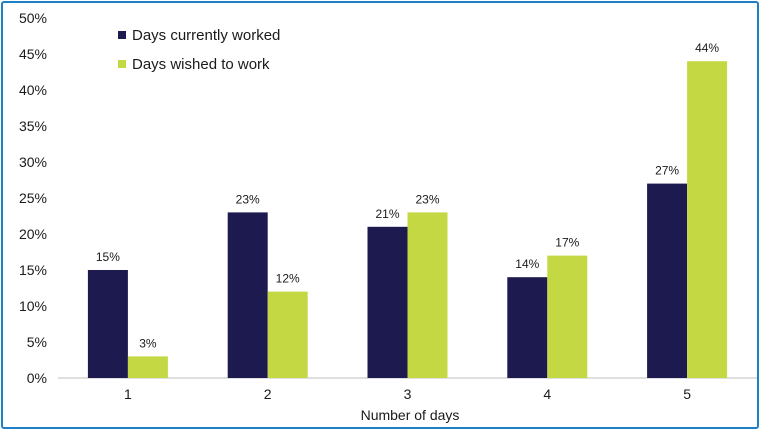 This screenshot has width=760, height=430. What do you see at coordinates (33, 18) in the screenshot?
I see `y-tick-label: 50%` at bounding box center [33, 18].